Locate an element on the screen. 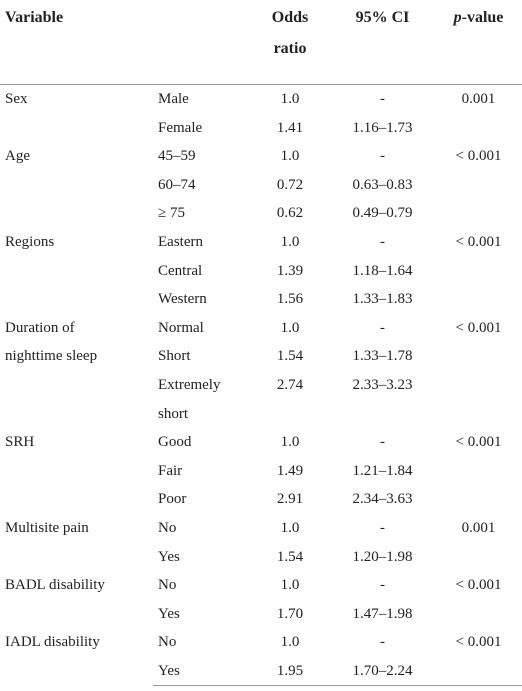 The width and height of the screenshot is (522, 691). row: Yes 1.95 1.70–2.24 is located at coordinates (261, 671).